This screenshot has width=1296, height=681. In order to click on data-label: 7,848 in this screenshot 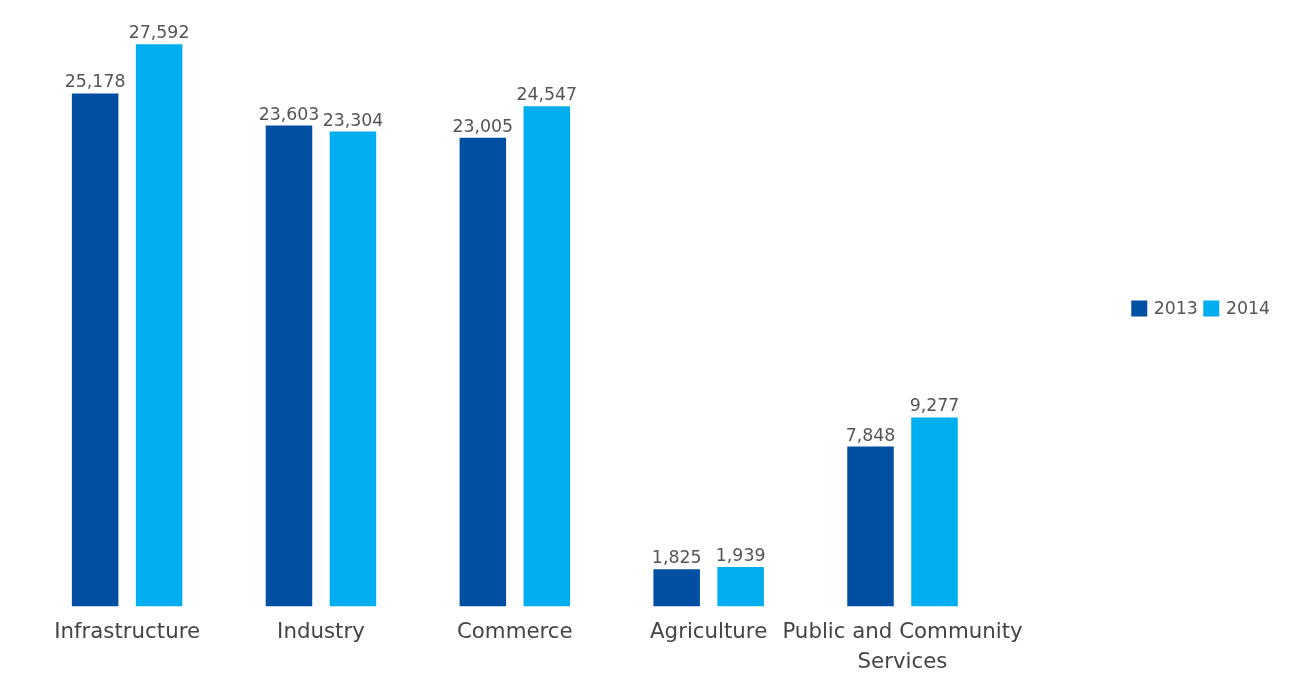, I will do `click(870, 434)`.